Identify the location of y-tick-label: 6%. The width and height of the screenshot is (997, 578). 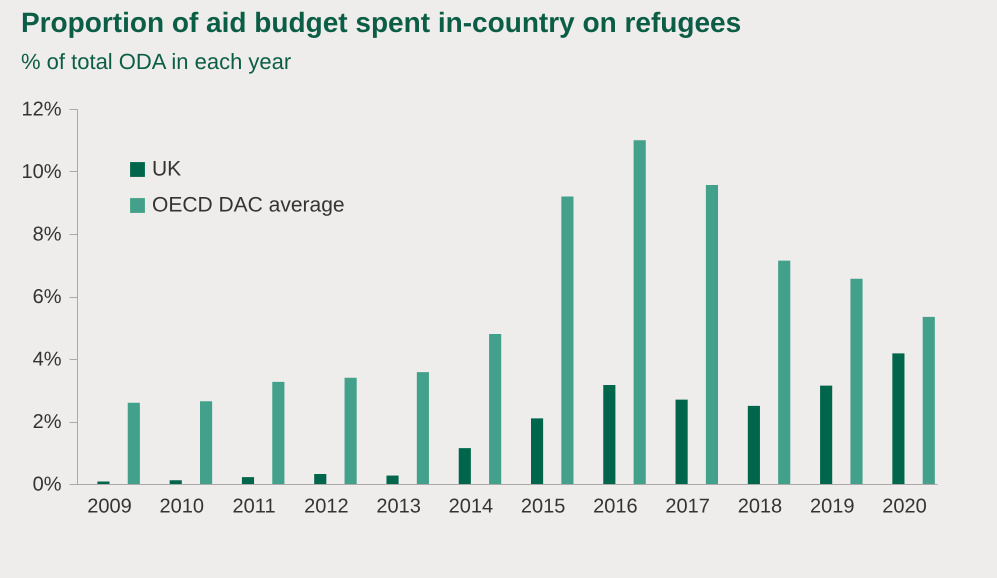
(47, 297).